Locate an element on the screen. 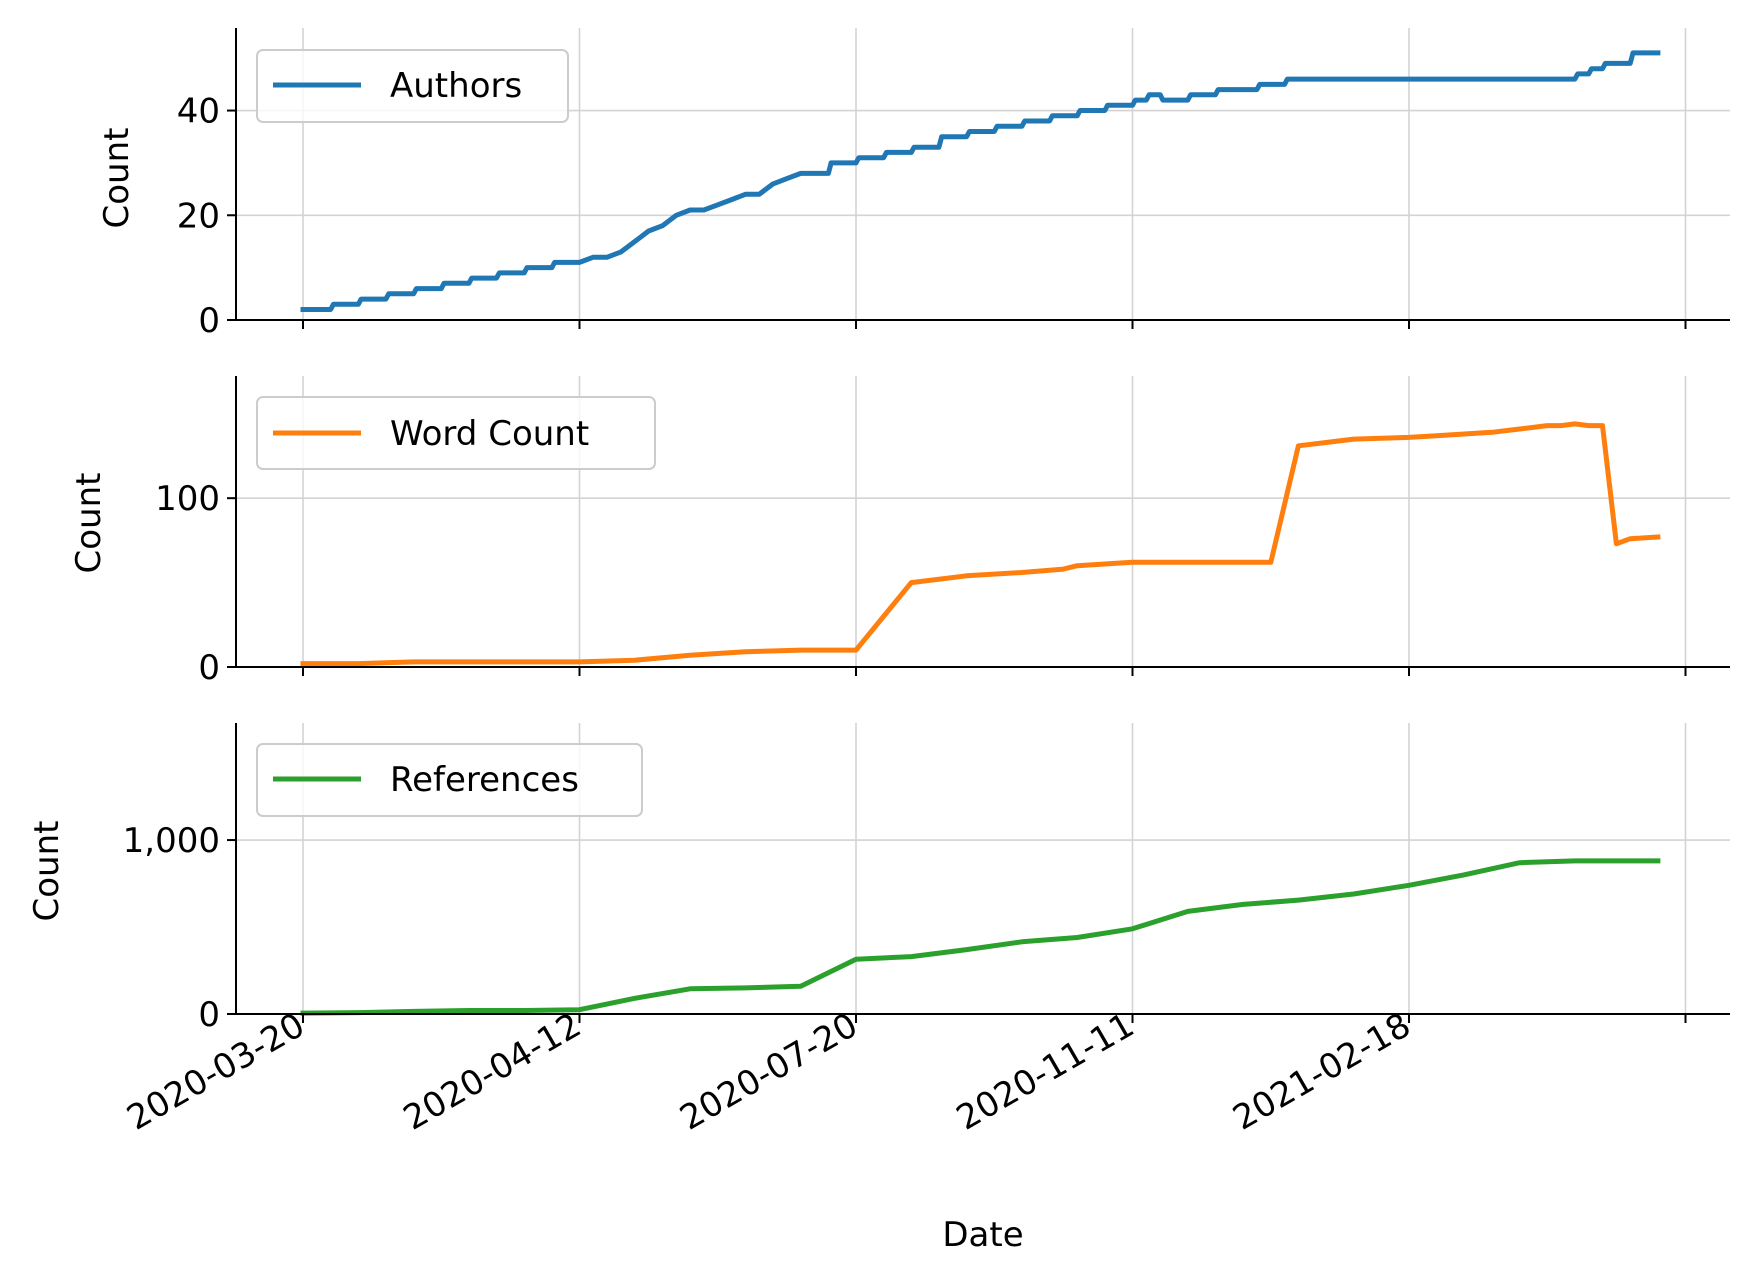 The width and height of the screenshot is (1753, 1280). series-references is located at coordinates (980, 937).